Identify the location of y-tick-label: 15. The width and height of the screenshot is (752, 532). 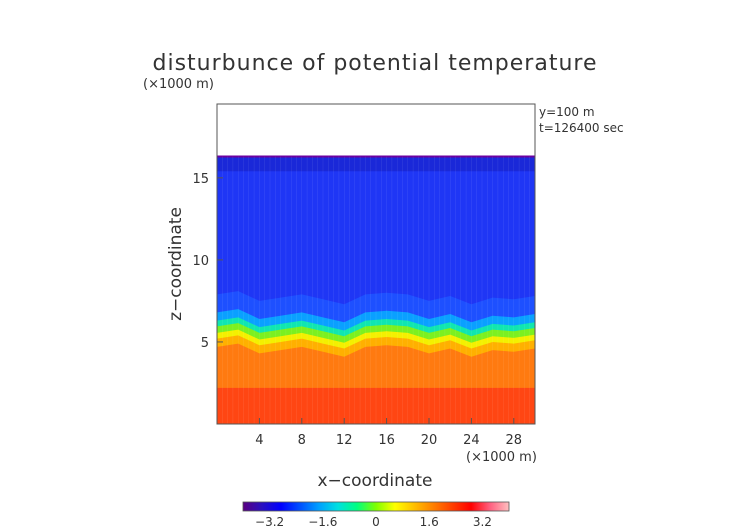
(200, 179).